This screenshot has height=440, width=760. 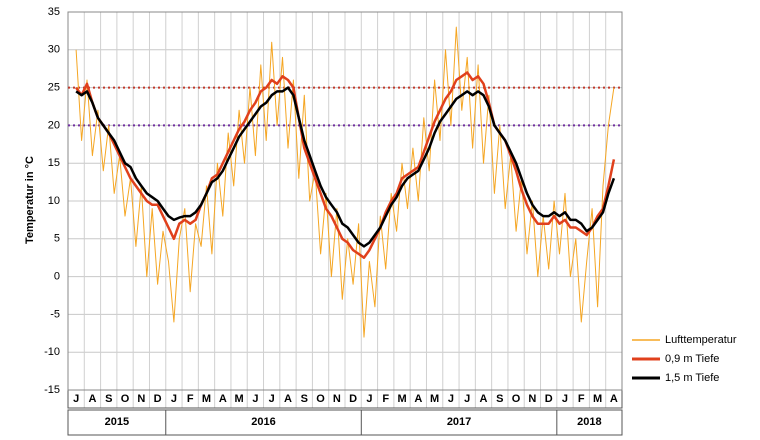 What do you see at coordinates (52, 352) in the screenshot?
I see `y-tick-label: -10` at bounding box center [52, 352].